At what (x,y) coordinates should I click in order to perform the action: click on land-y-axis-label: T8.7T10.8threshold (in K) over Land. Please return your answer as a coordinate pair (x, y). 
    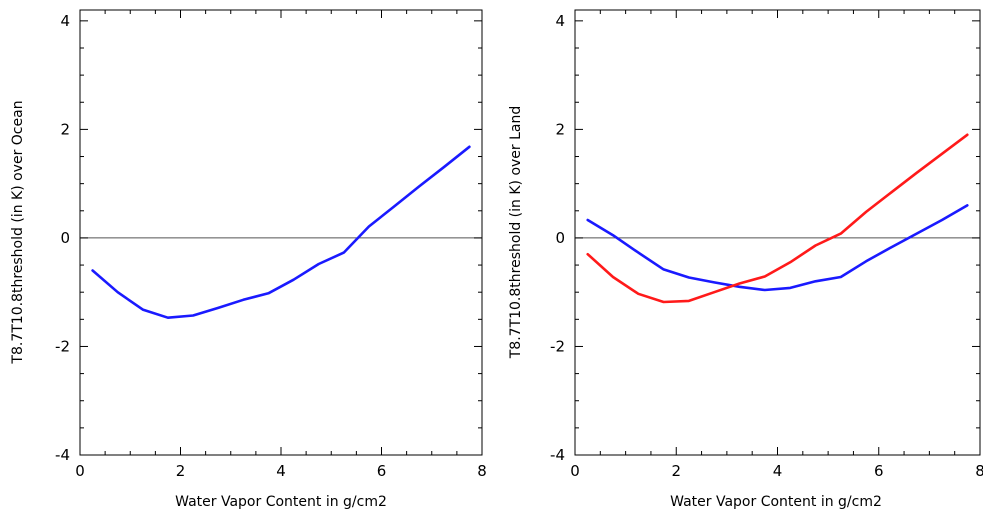
    Looking at the image, I should click on (516, 233).